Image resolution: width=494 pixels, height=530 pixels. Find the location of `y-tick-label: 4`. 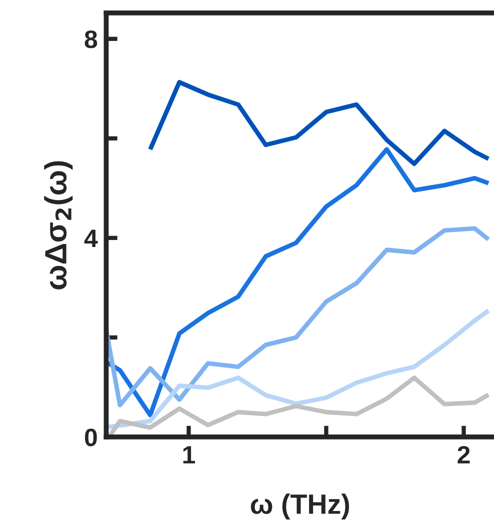

y-tick-label: 4 is located at coordinates (91, 238).